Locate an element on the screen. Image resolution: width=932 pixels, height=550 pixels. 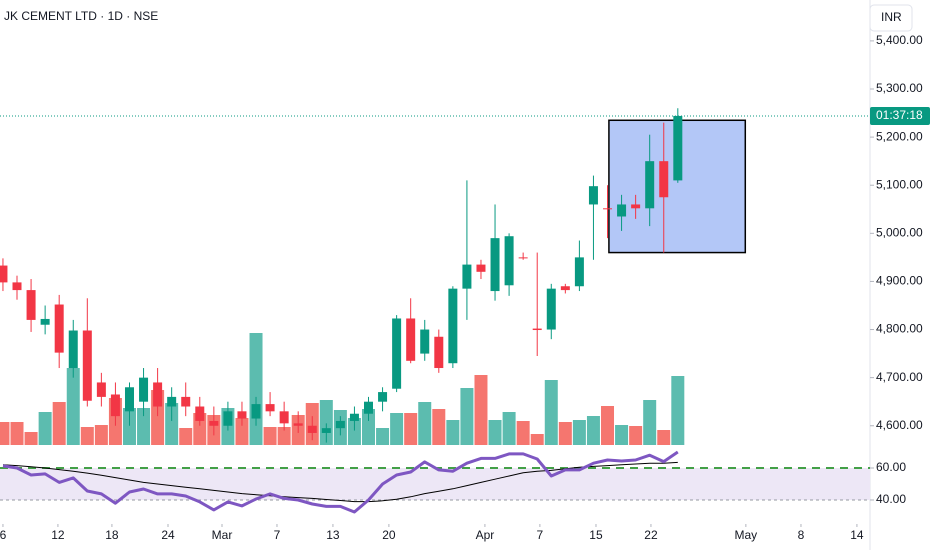
currency: INR is located at coordinates (891, 17).